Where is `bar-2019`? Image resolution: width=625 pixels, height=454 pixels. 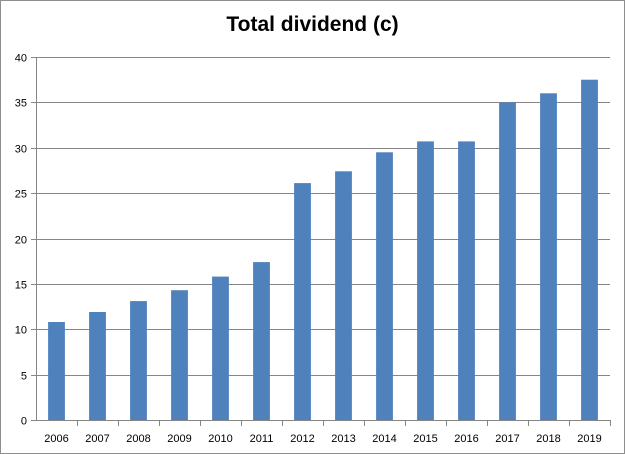 bar-2019 is located at coordinates (589, 249).